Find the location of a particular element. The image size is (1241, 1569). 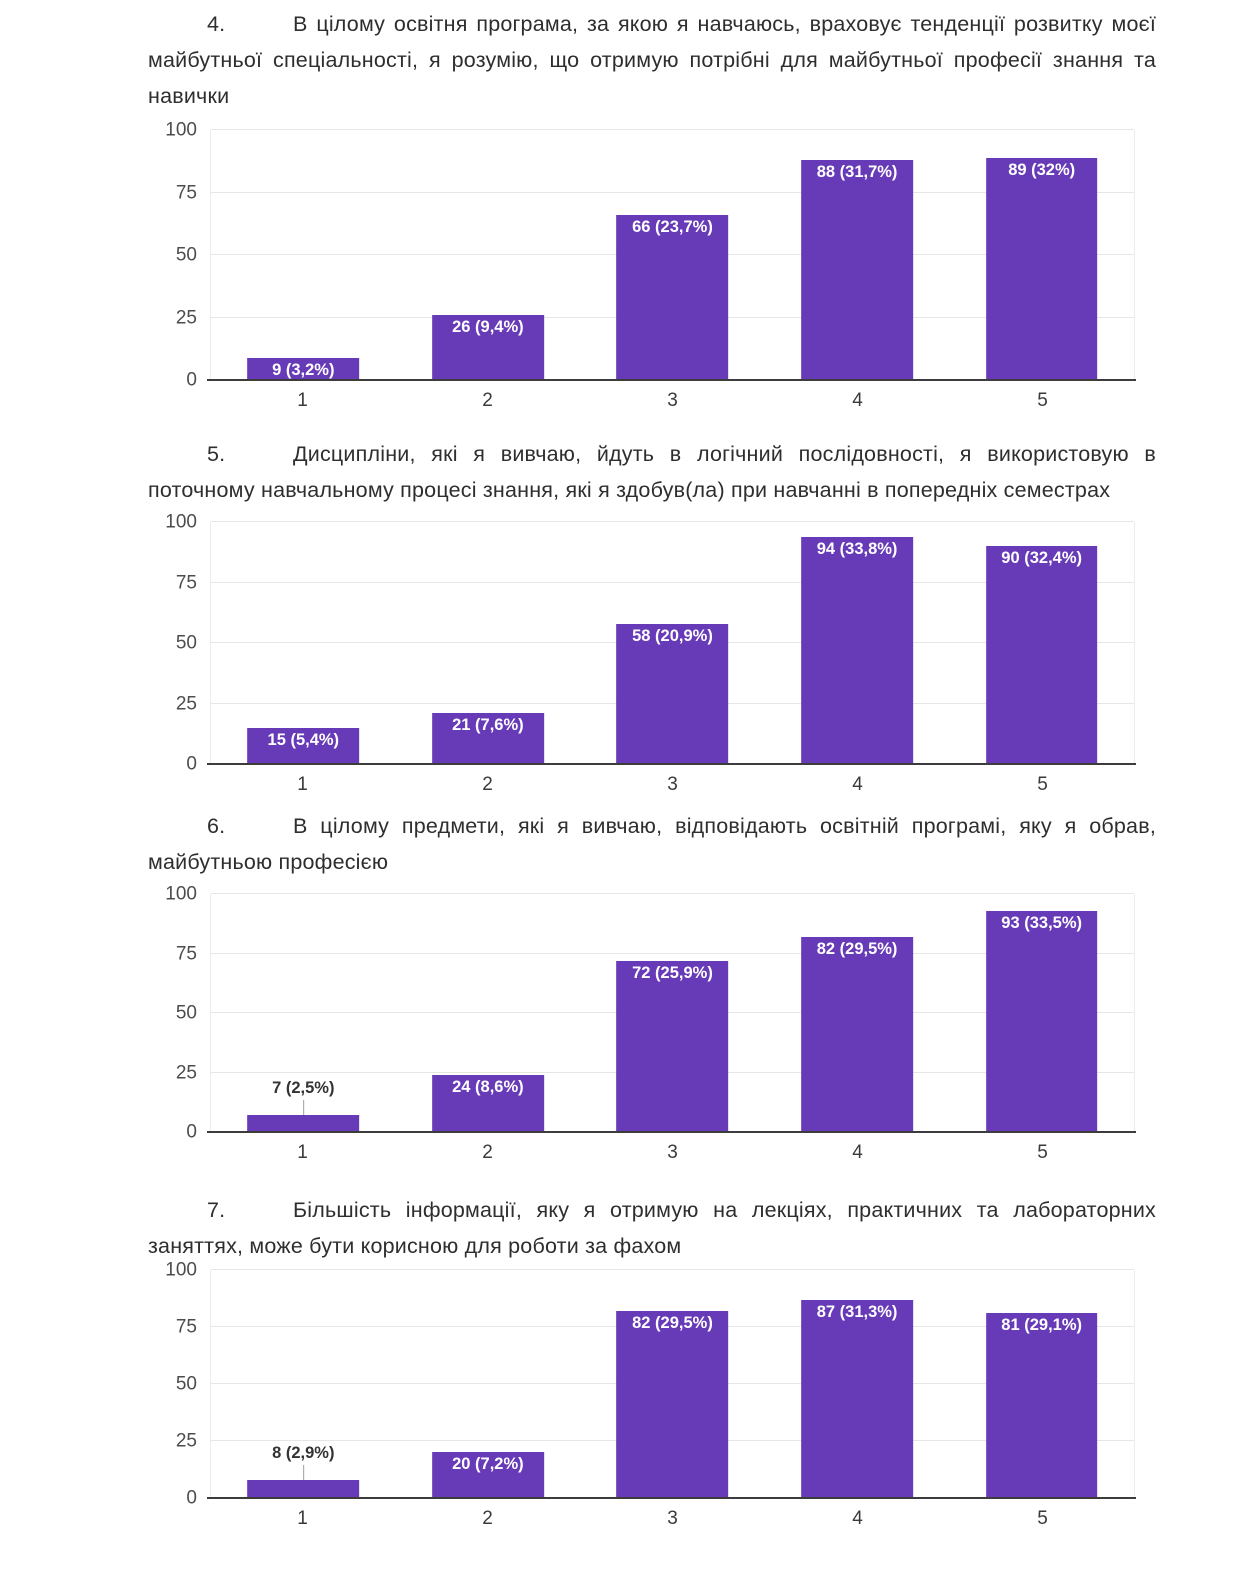

bar-value-label: 26 (9,4%) is located at coordinates (488, 327).